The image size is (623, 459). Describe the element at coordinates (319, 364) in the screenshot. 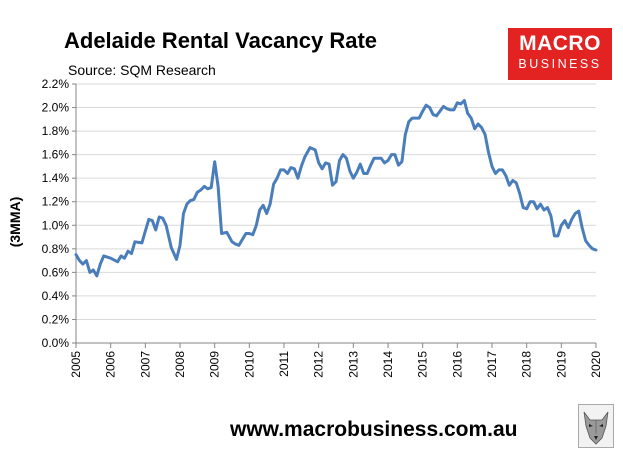

I see `x-tick-label: 2012` at that location.